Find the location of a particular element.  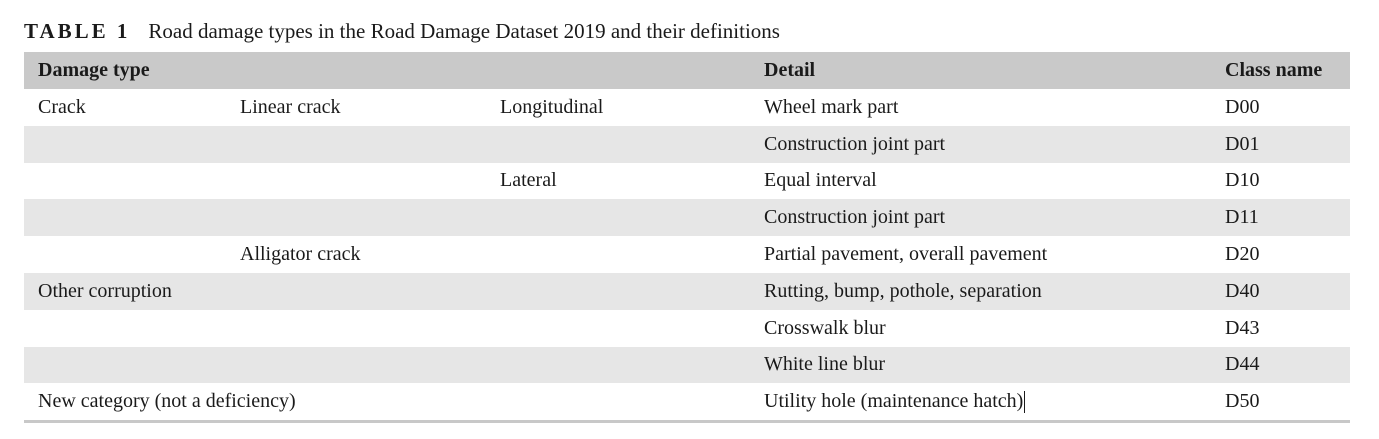

class-name-cell: D11 is located at coordinates (1242, 217).